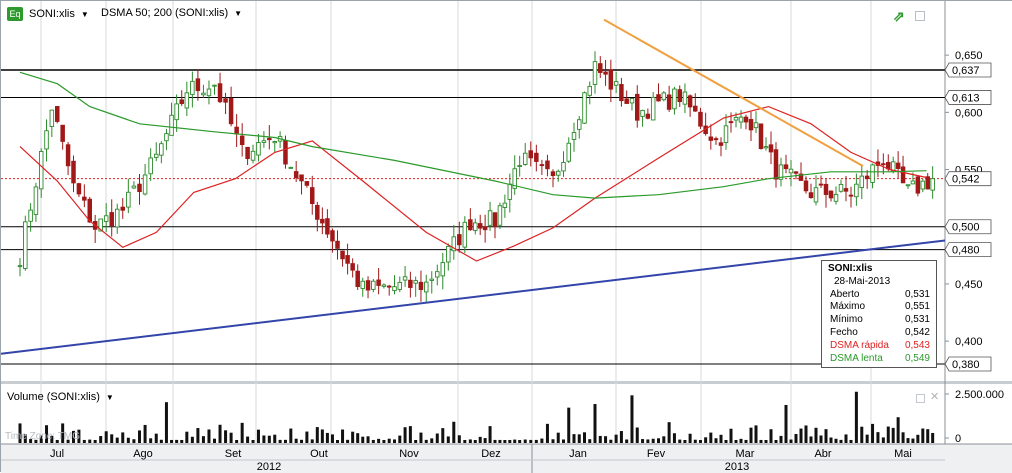 The height and width of the screenshot is (473, 1012). I want to click on y-tick-label: 0,450, so click(969, 285).